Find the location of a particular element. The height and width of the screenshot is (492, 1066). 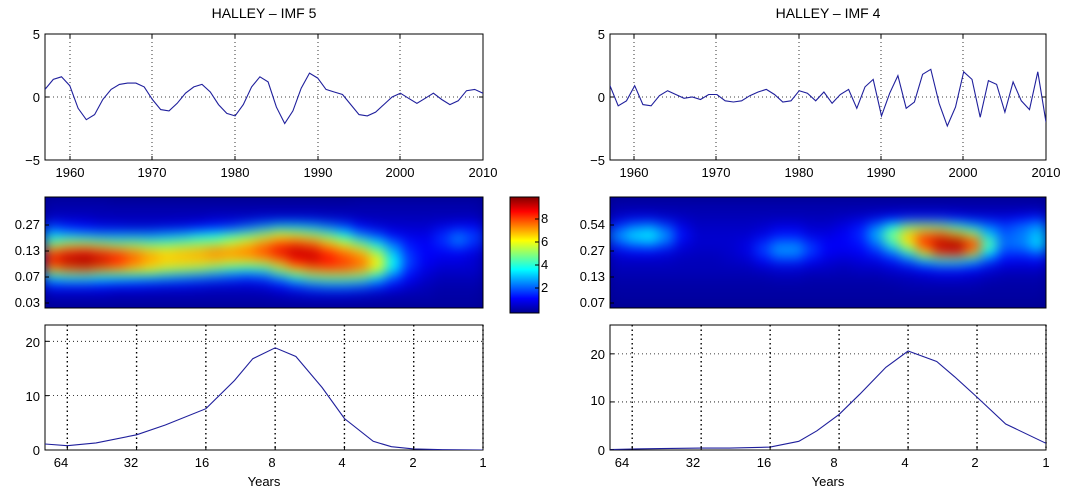

colorbar-tick-6: 6 is located at coordinates (544, 241).